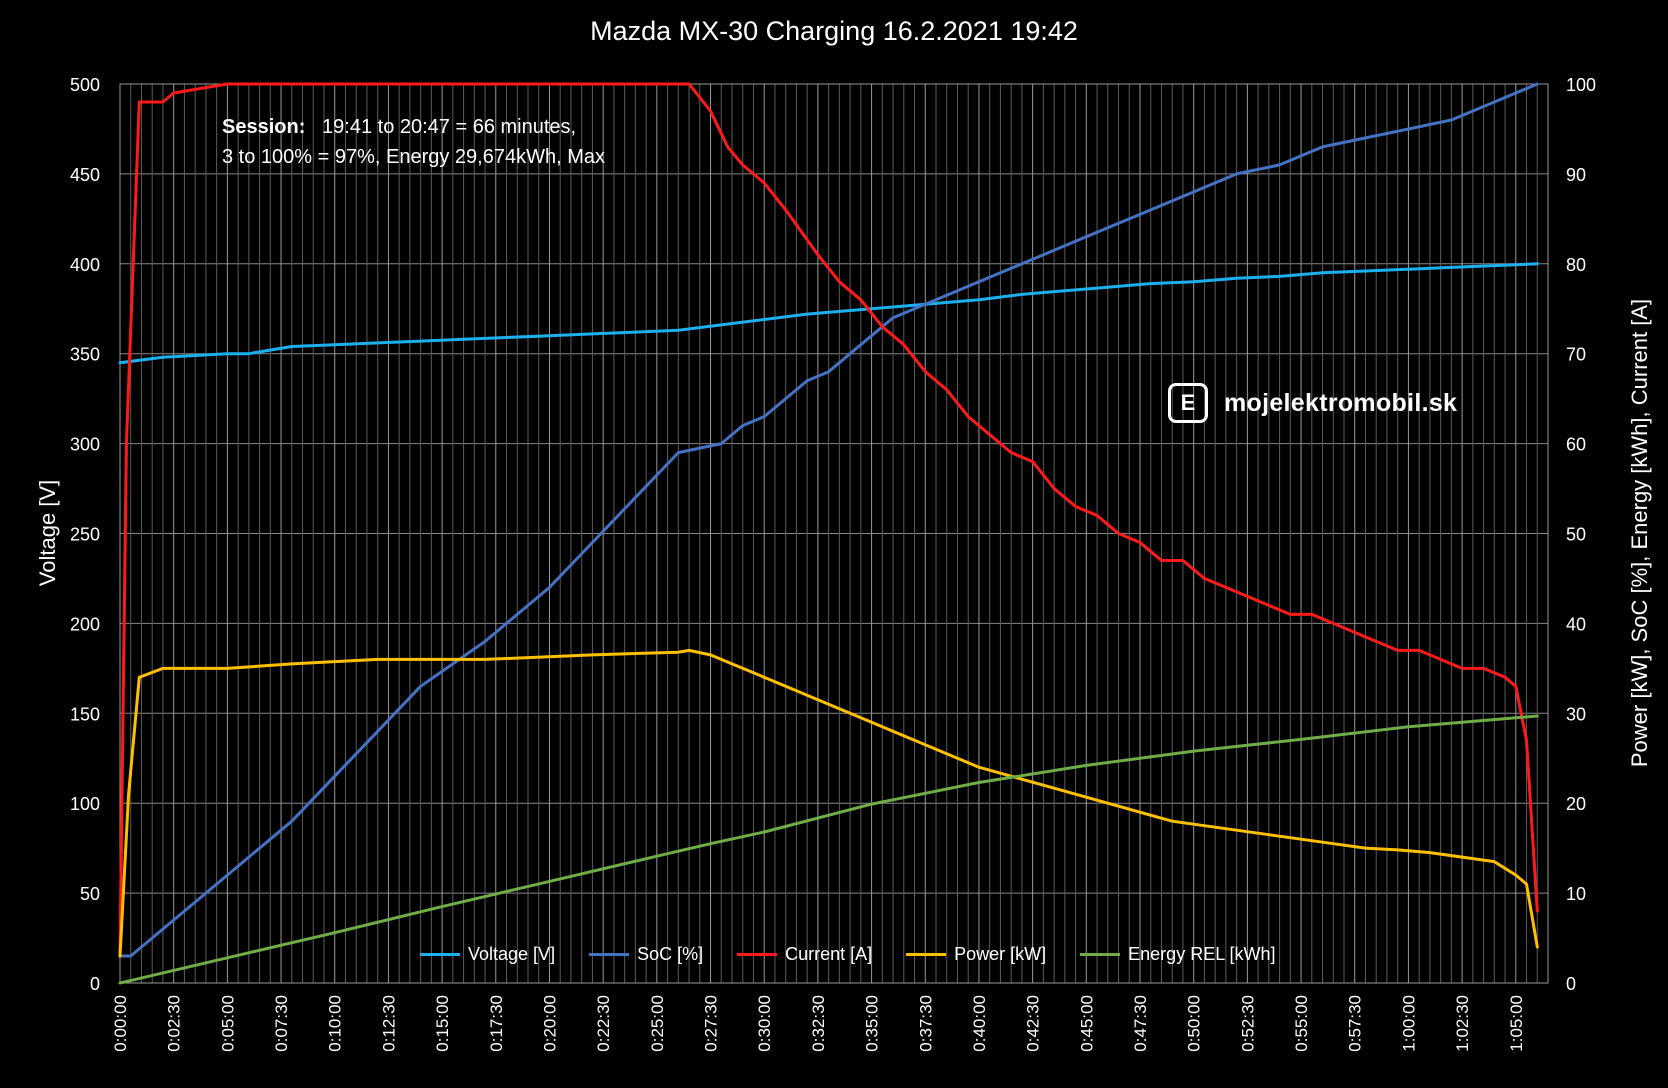 The image size is (1668, 1088). Describe the element at coordinates (85, 355) in the screenshot. I see `y-tick-left: 350` at that location.